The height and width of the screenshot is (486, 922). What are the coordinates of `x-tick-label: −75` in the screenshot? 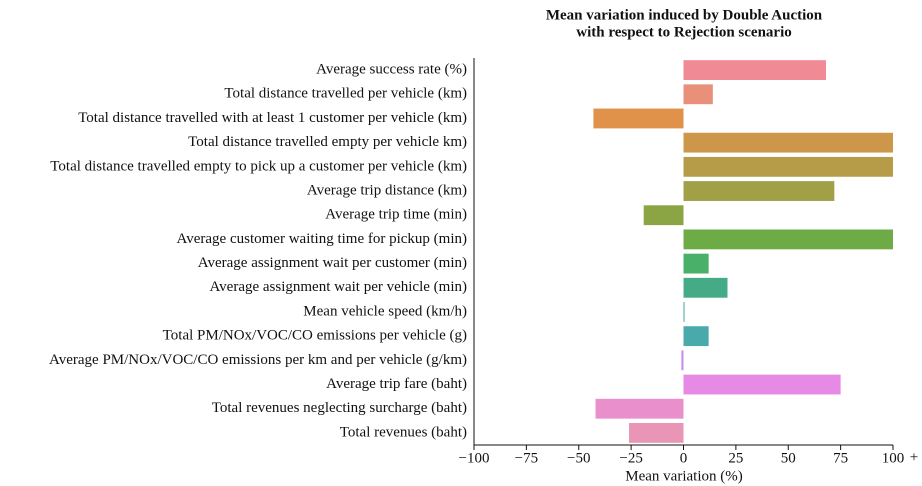 It's located at (526, 458).